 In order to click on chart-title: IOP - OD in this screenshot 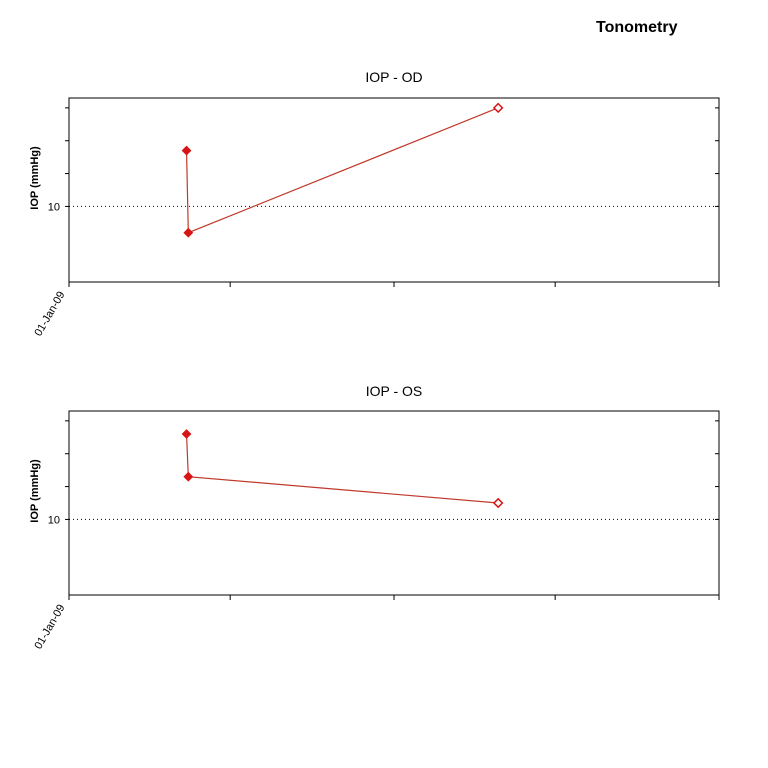, I will do `click(393, 77)`.